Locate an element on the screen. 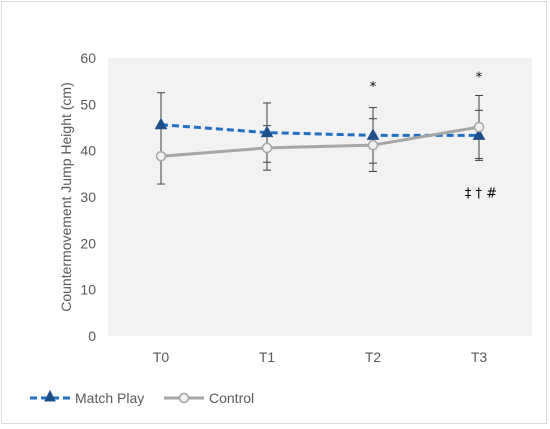  y-tick-label: 10 is located at coordinates (88, 290).